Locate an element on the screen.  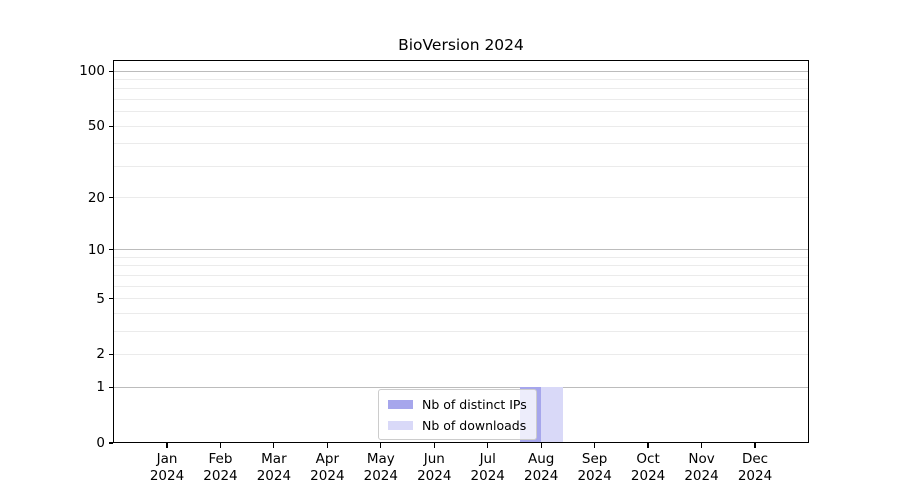
x-tick-label: May 2024 is located at coordinates (380, 467).